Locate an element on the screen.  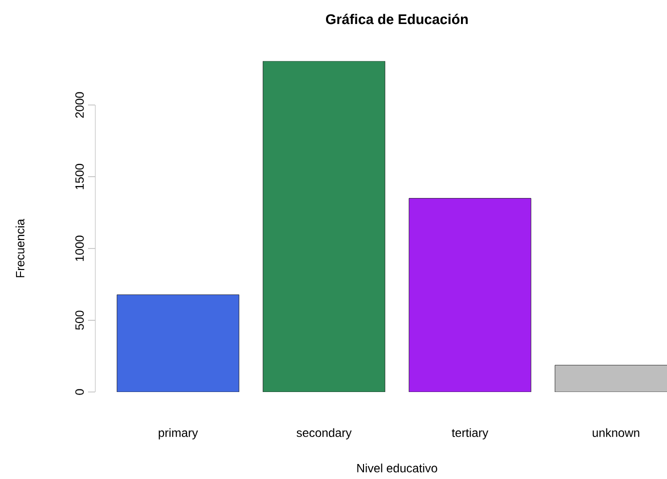
y-axis-title: Frecuencia is located at coordinates (20, 248).